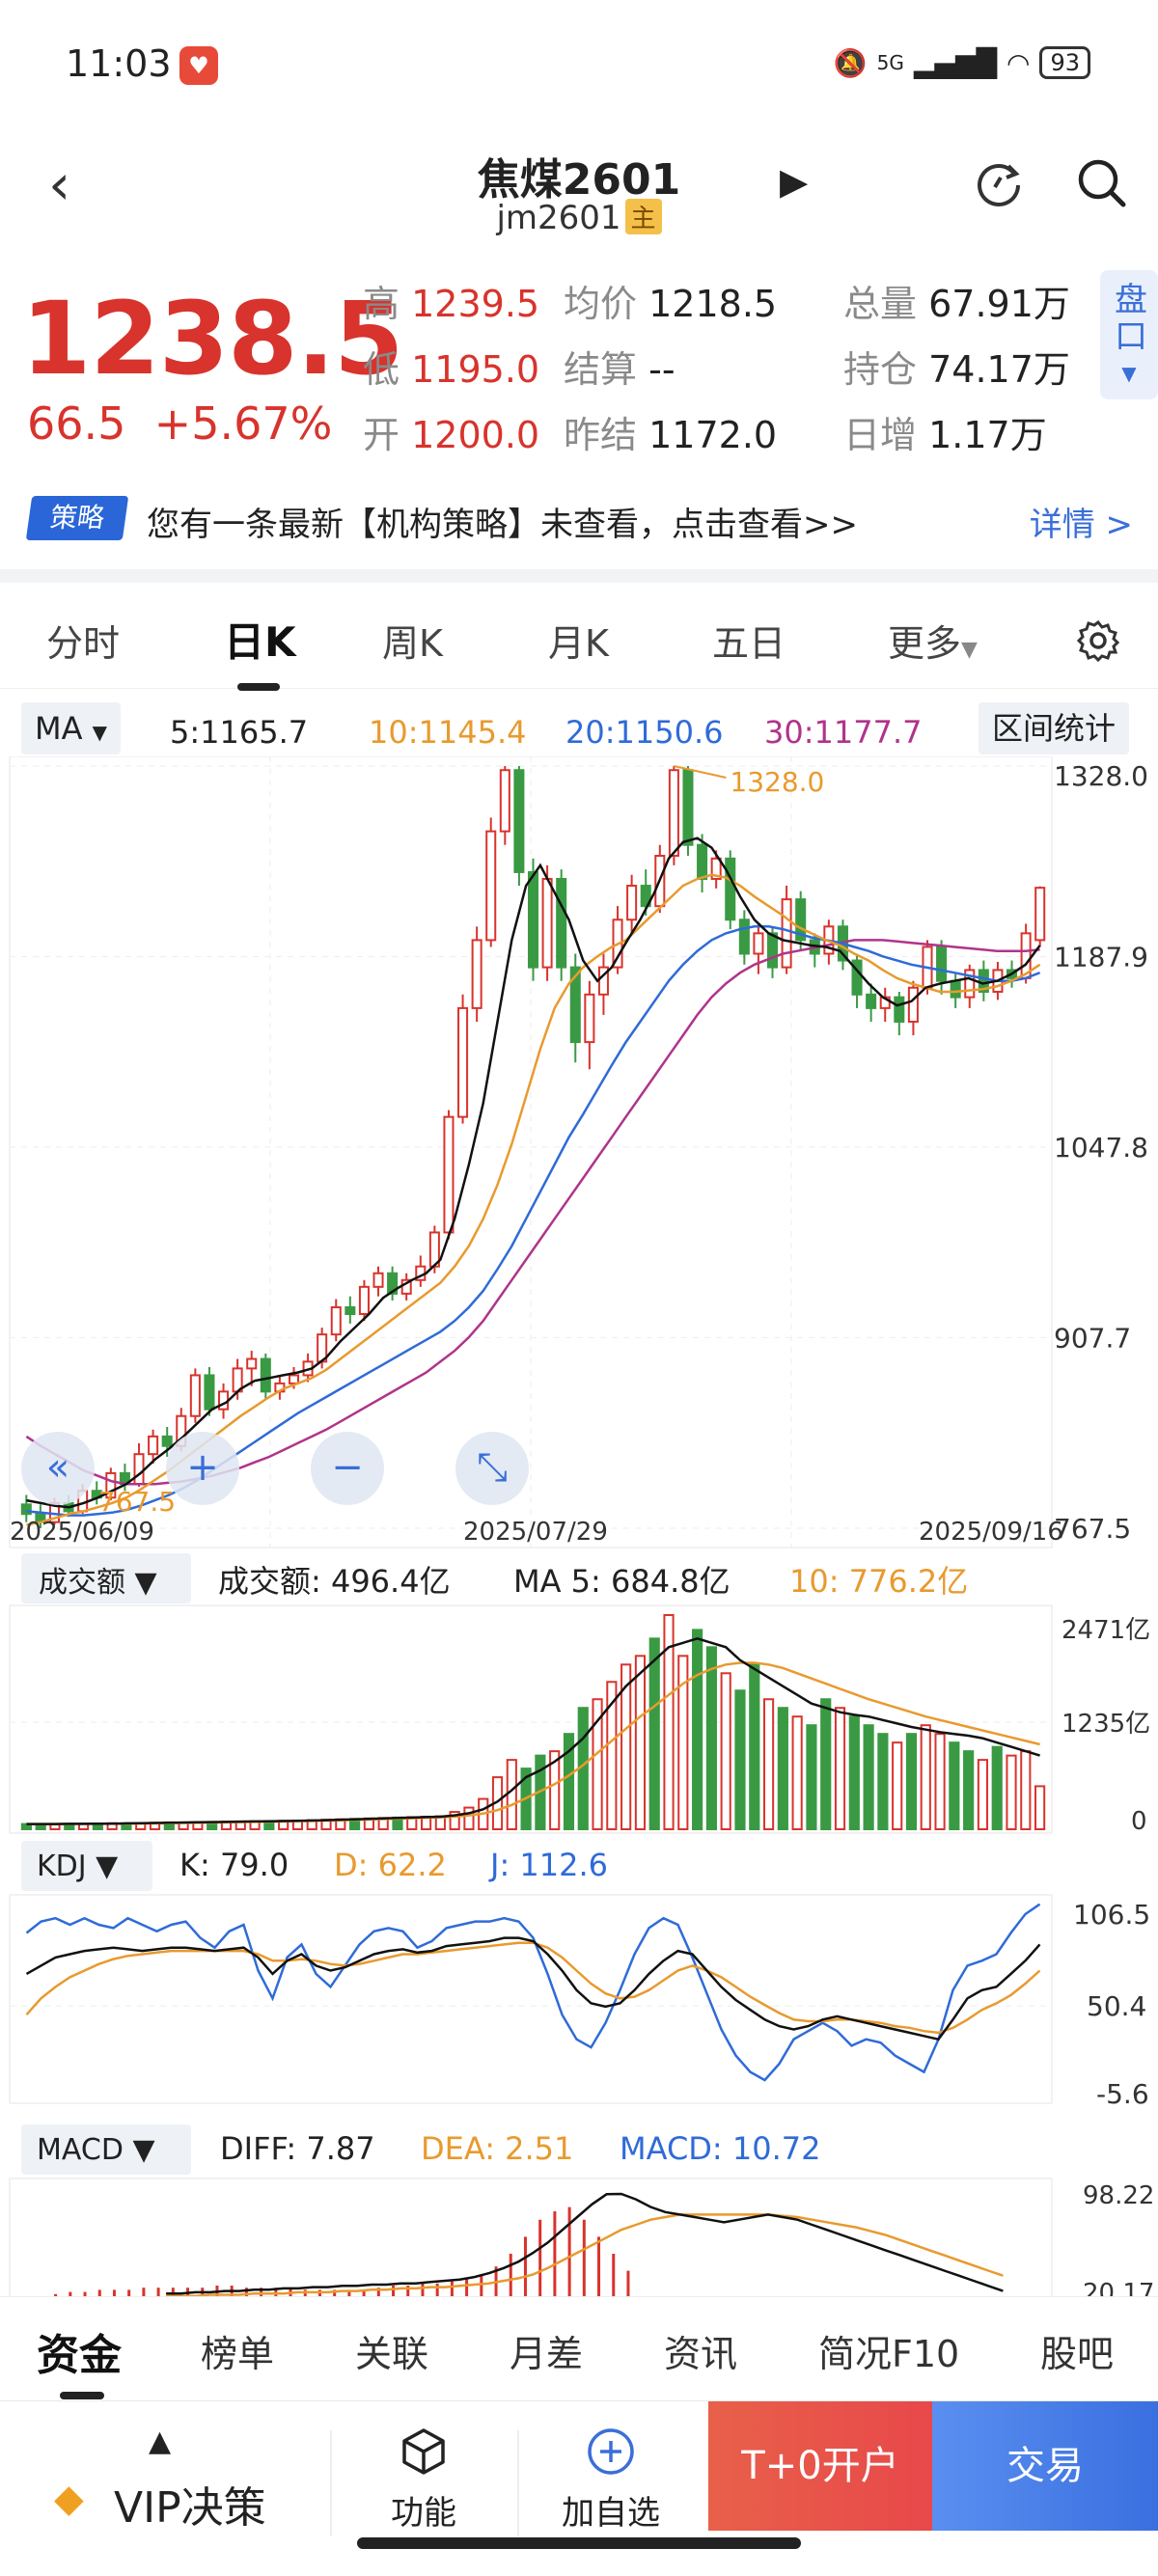 This screenshot has width=1158, height=2576. Describe the element at coordinates (878, 1581) in the screenshot. I see `volume-ma10-label: 10: 776.2亿` at that location.